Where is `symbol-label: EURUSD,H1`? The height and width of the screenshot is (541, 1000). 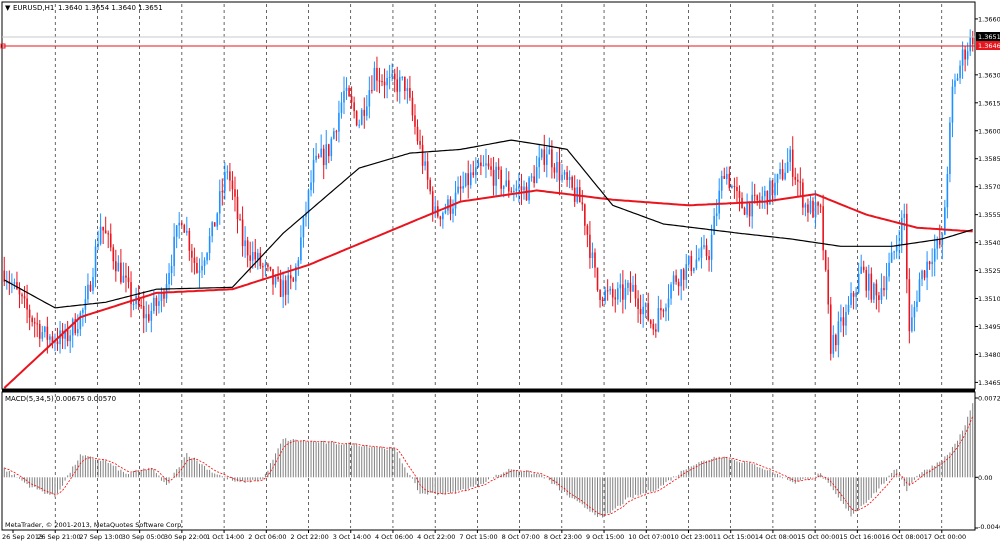
symbol-label: EURUSD,H1 is located at coordinates (33, 8).